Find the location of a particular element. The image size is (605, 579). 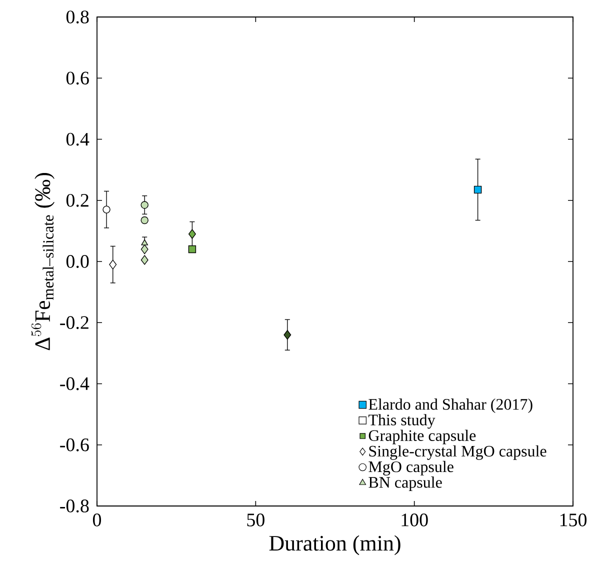

y-tick-label: -0.6 is located at coordinates (74, 445).